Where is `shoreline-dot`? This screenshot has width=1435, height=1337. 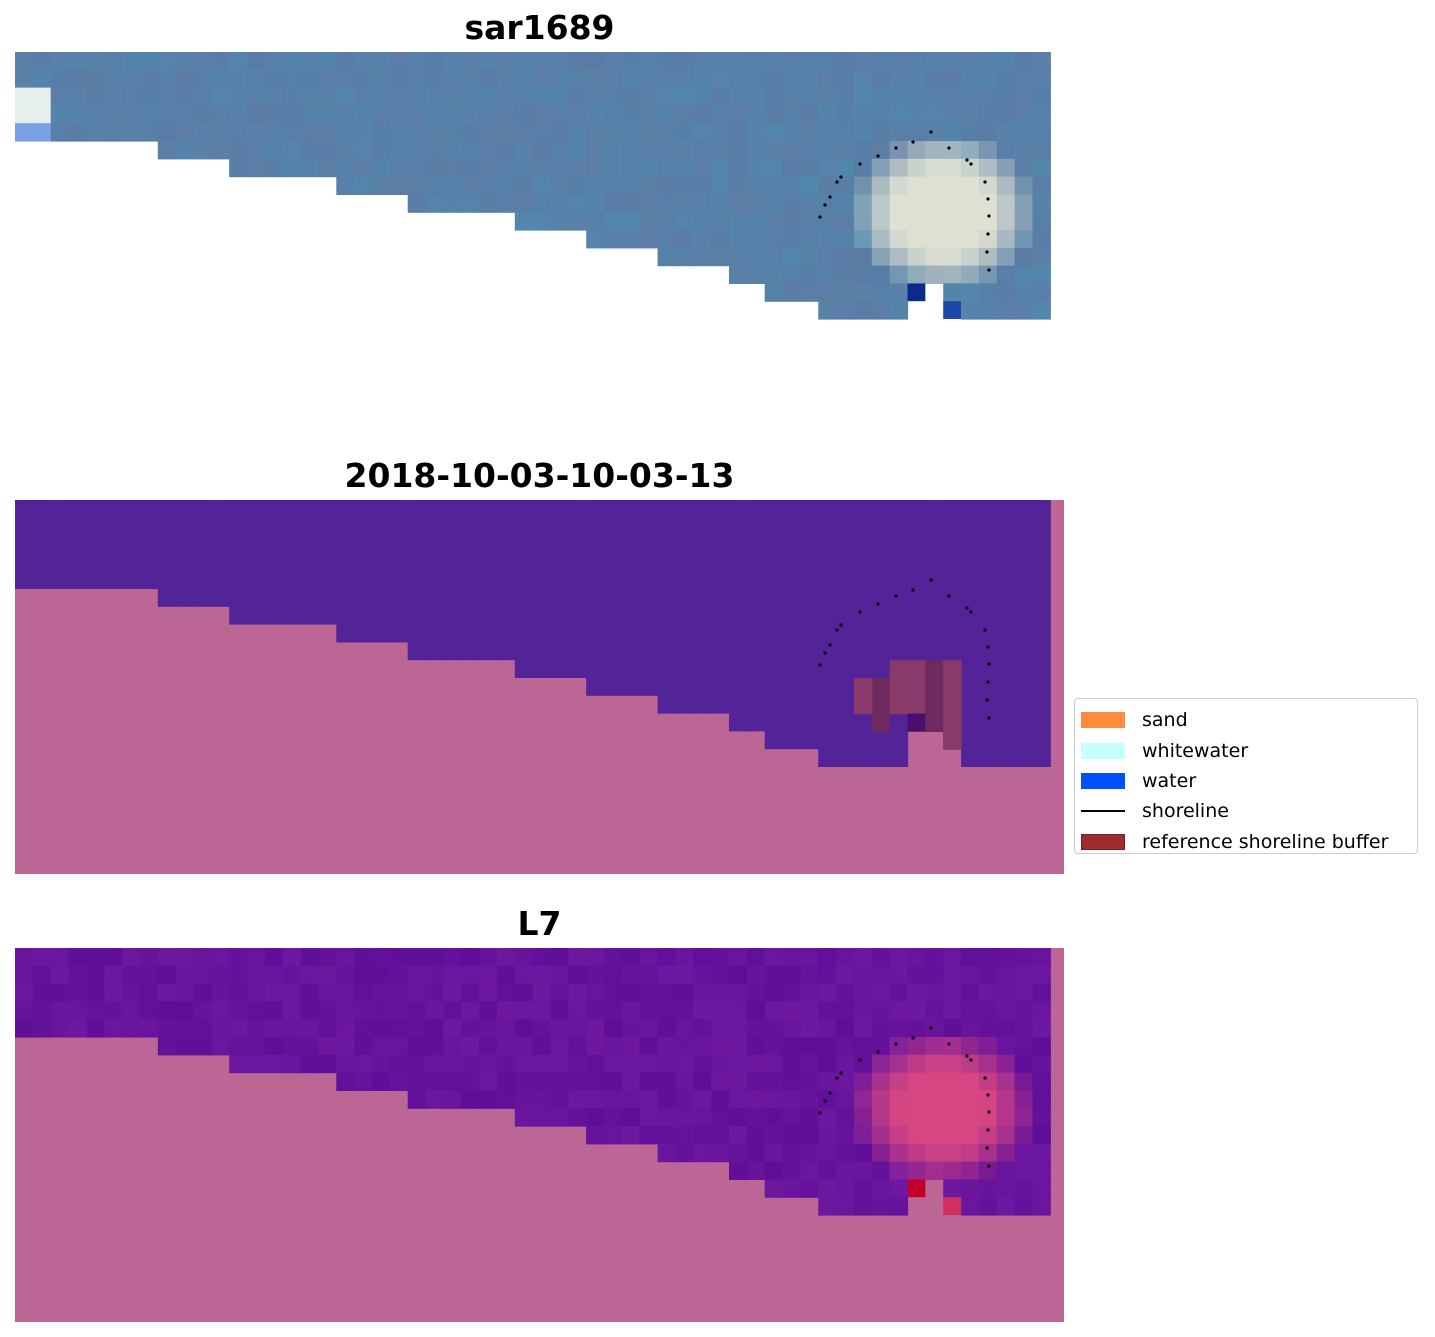 shoreline-dot is located at coordinates (878, 156).